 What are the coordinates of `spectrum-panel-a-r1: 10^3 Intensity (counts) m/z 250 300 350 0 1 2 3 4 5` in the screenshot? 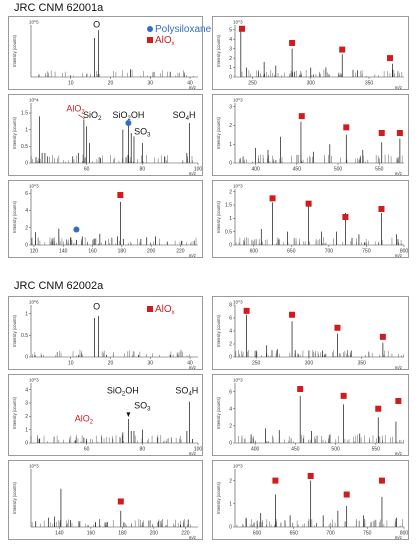 It's located at (310, 53).